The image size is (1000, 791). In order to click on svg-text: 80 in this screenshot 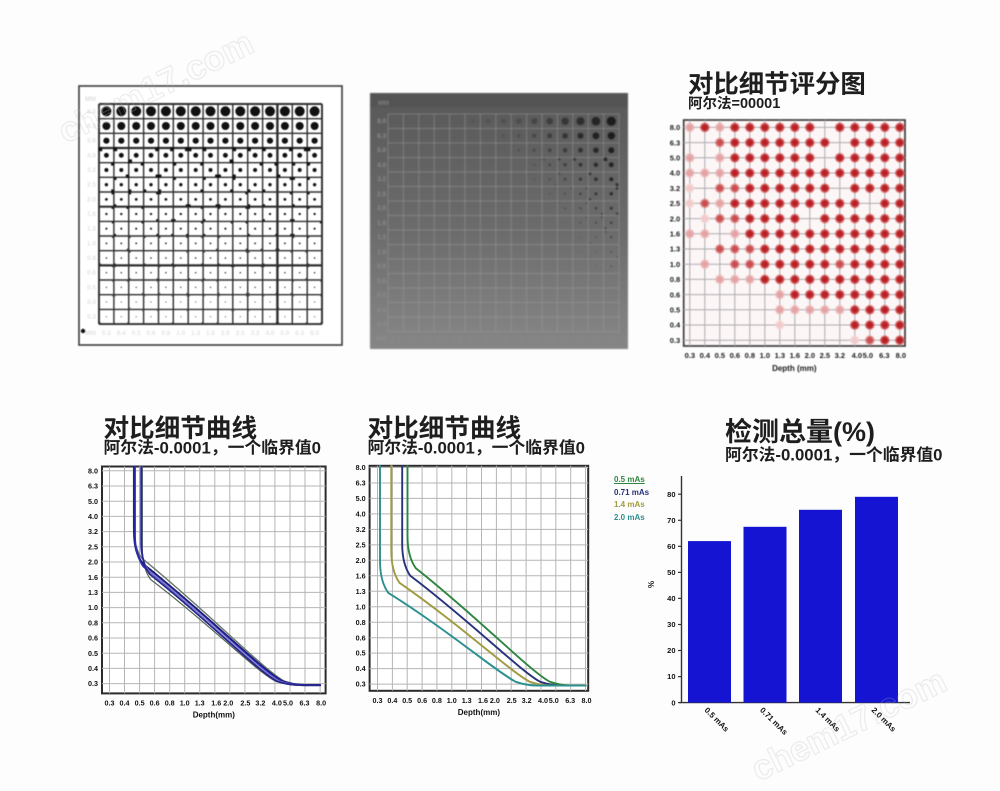, I will do `click(671, 494)`.